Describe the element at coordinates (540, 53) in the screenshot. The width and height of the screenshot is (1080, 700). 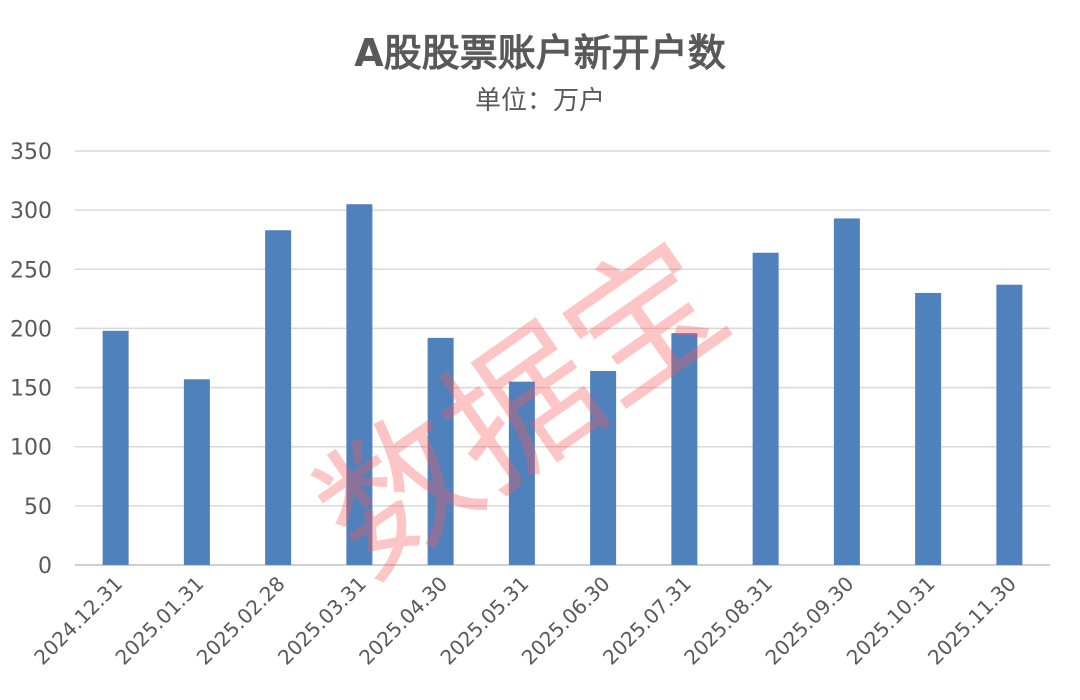
I see `chart-title: A股股票账户新开户数` at that location.